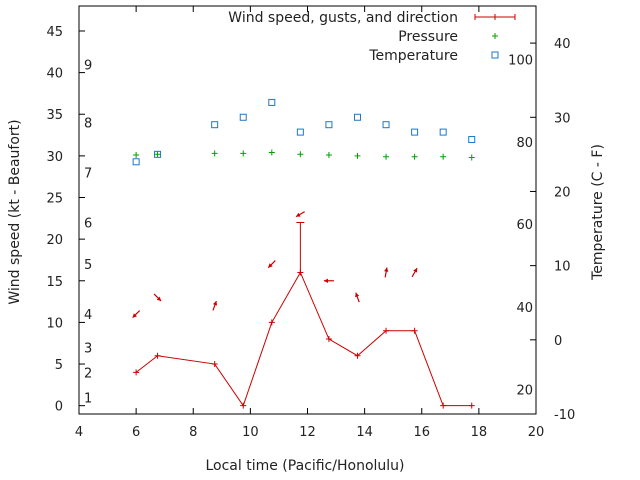 The image size is (640, 480). Describe the element at coordinates (495, 17) in the screenshot. I see `legend-swatch-wind-ticks` at that location.